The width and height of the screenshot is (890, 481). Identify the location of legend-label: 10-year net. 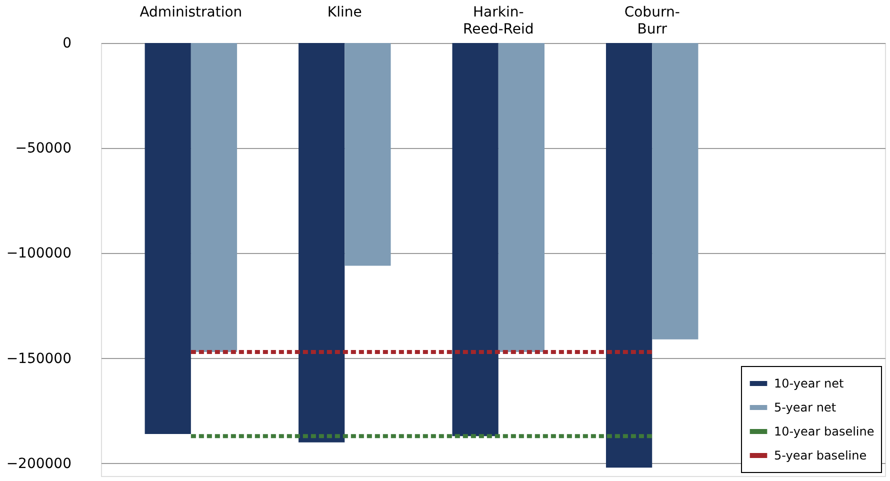
(809, 383).